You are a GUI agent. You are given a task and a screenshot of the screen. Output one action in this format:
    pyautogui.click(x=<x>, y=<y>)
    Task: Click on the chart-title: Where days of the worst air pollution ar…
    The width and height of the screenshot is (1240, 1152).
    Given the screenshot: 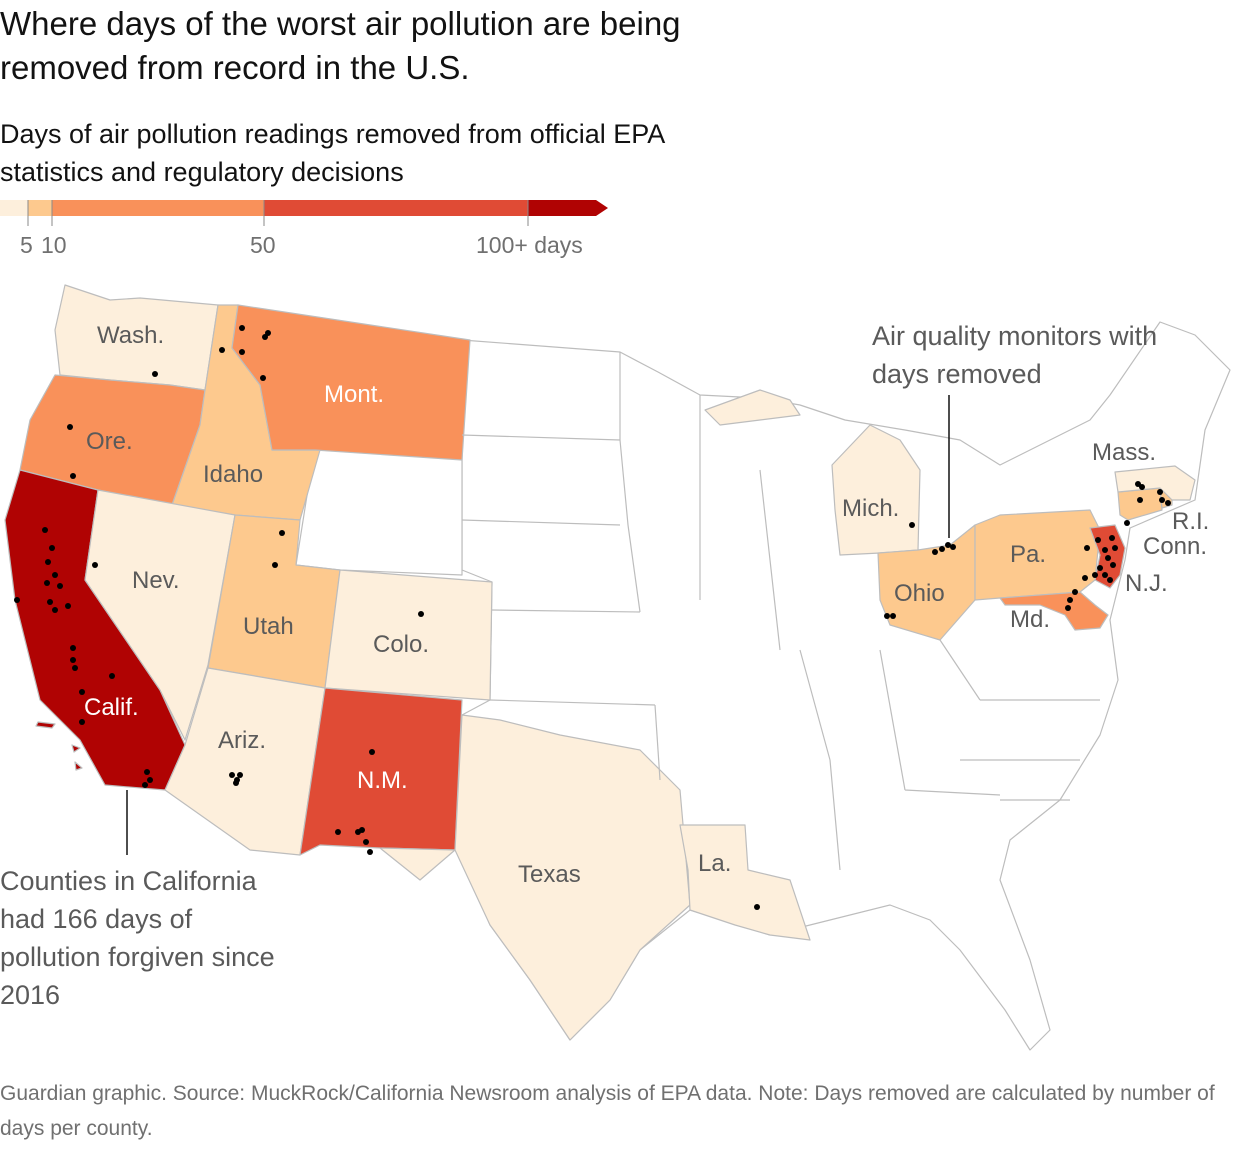 What is the action you would take?
    pyautogui.click(x=340, y=45)
    